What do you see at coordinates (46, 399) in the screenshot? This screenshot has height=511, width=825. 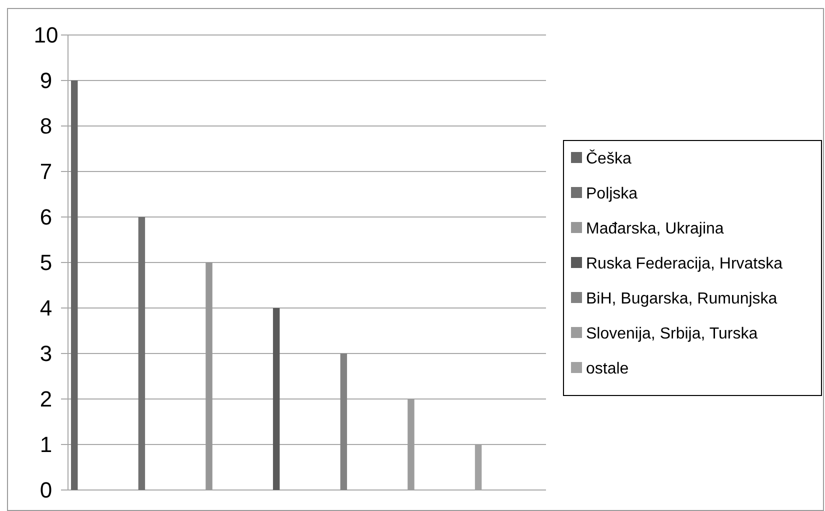 I see `y-tick-label: 2` at bounding box center [46, 399].